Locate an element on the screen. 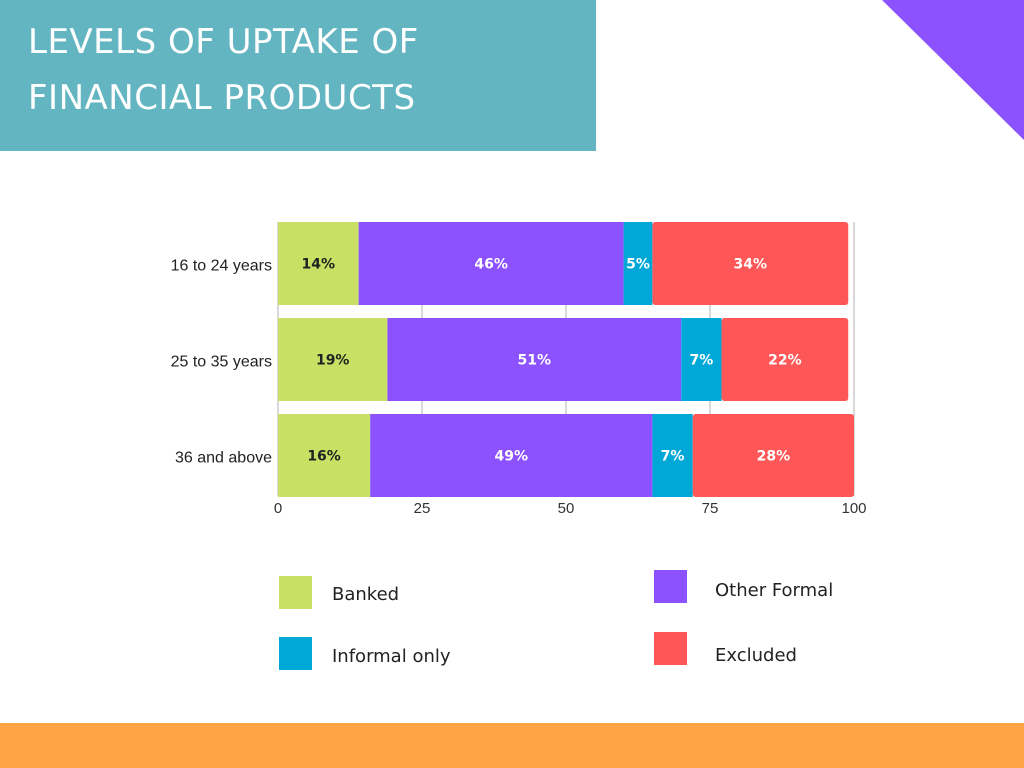  data-label: 14% is located at coordinates (319, 265).